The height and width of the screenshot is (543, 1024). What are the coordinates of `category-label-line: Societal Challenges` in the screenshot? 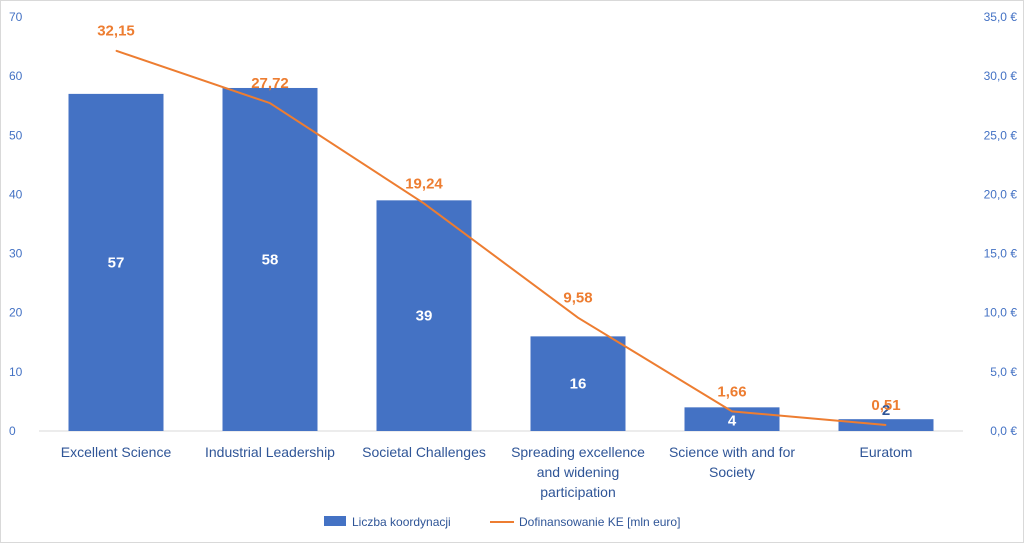 It's located at (424, 452).